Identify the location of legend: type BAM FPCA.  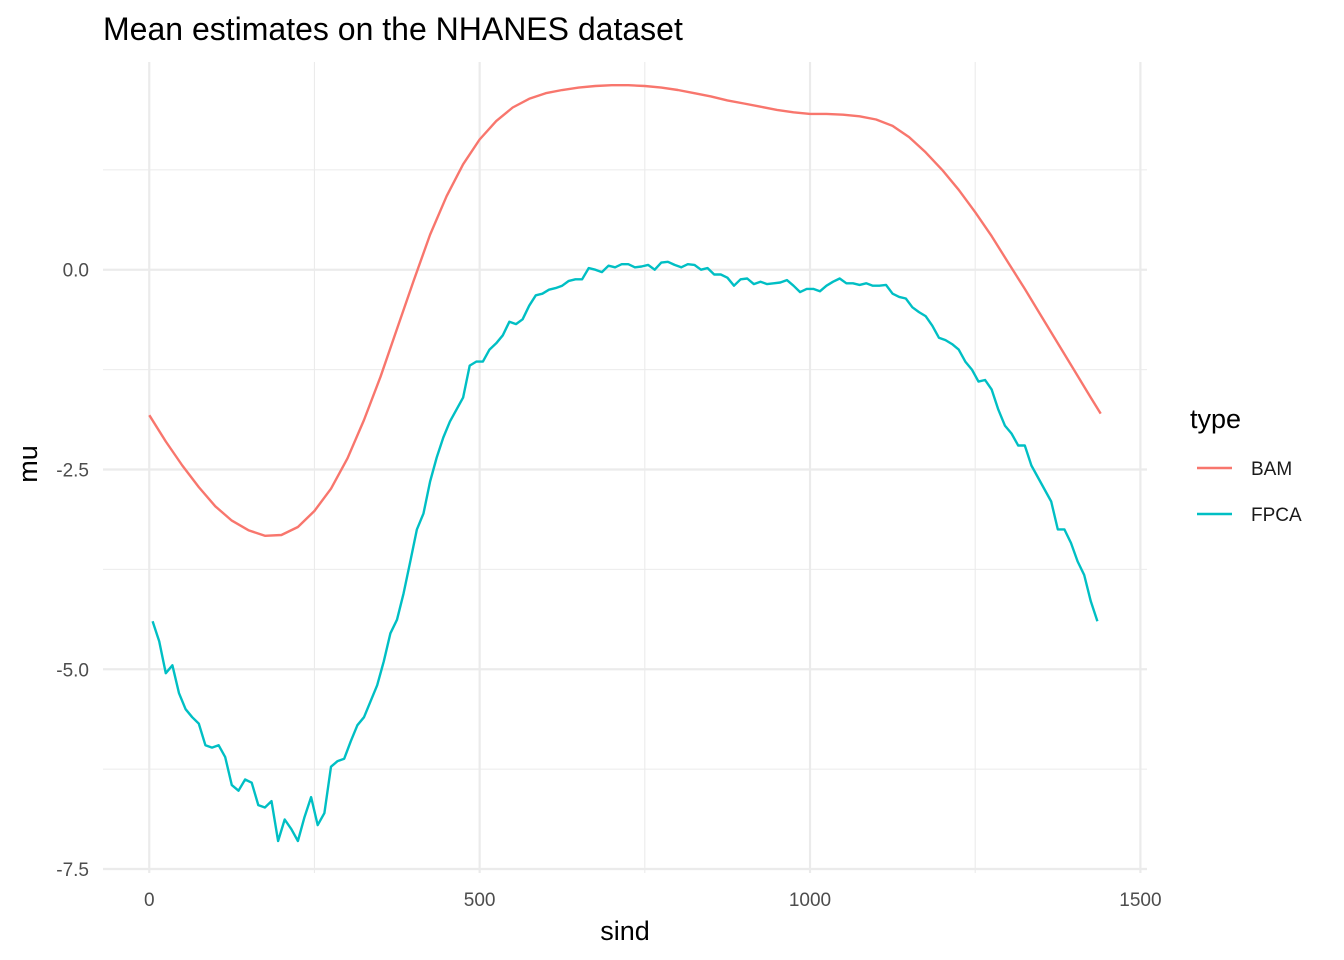
(1246, 465).